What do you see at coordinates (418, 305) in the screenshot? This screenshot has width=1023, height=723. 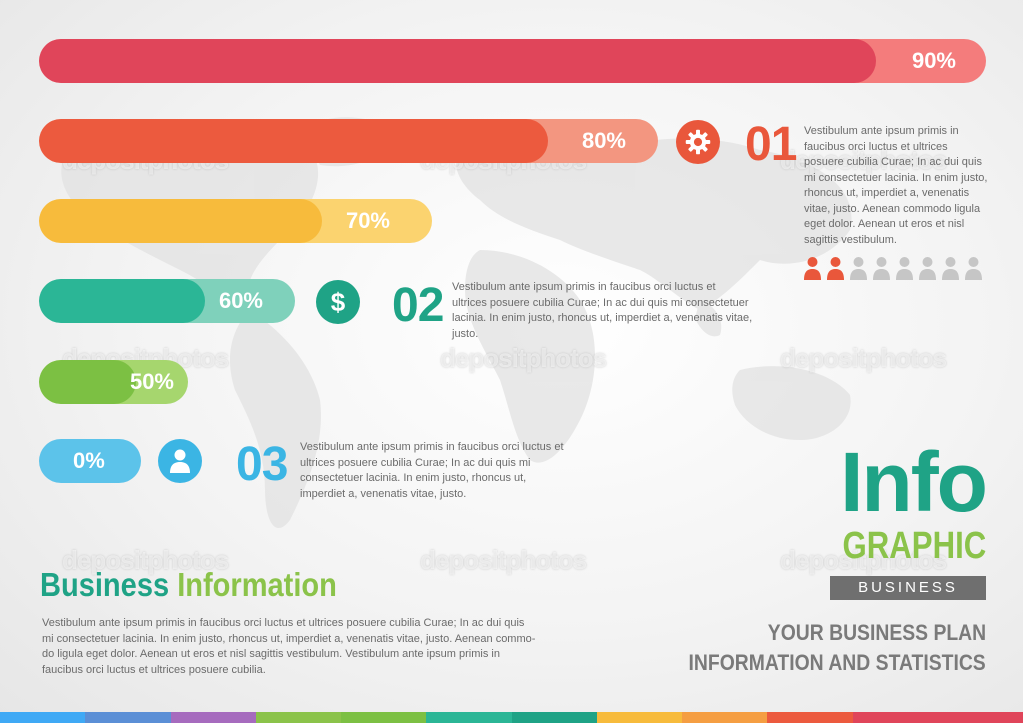 I see `item-number: 02` at bounding box center [418, 305].